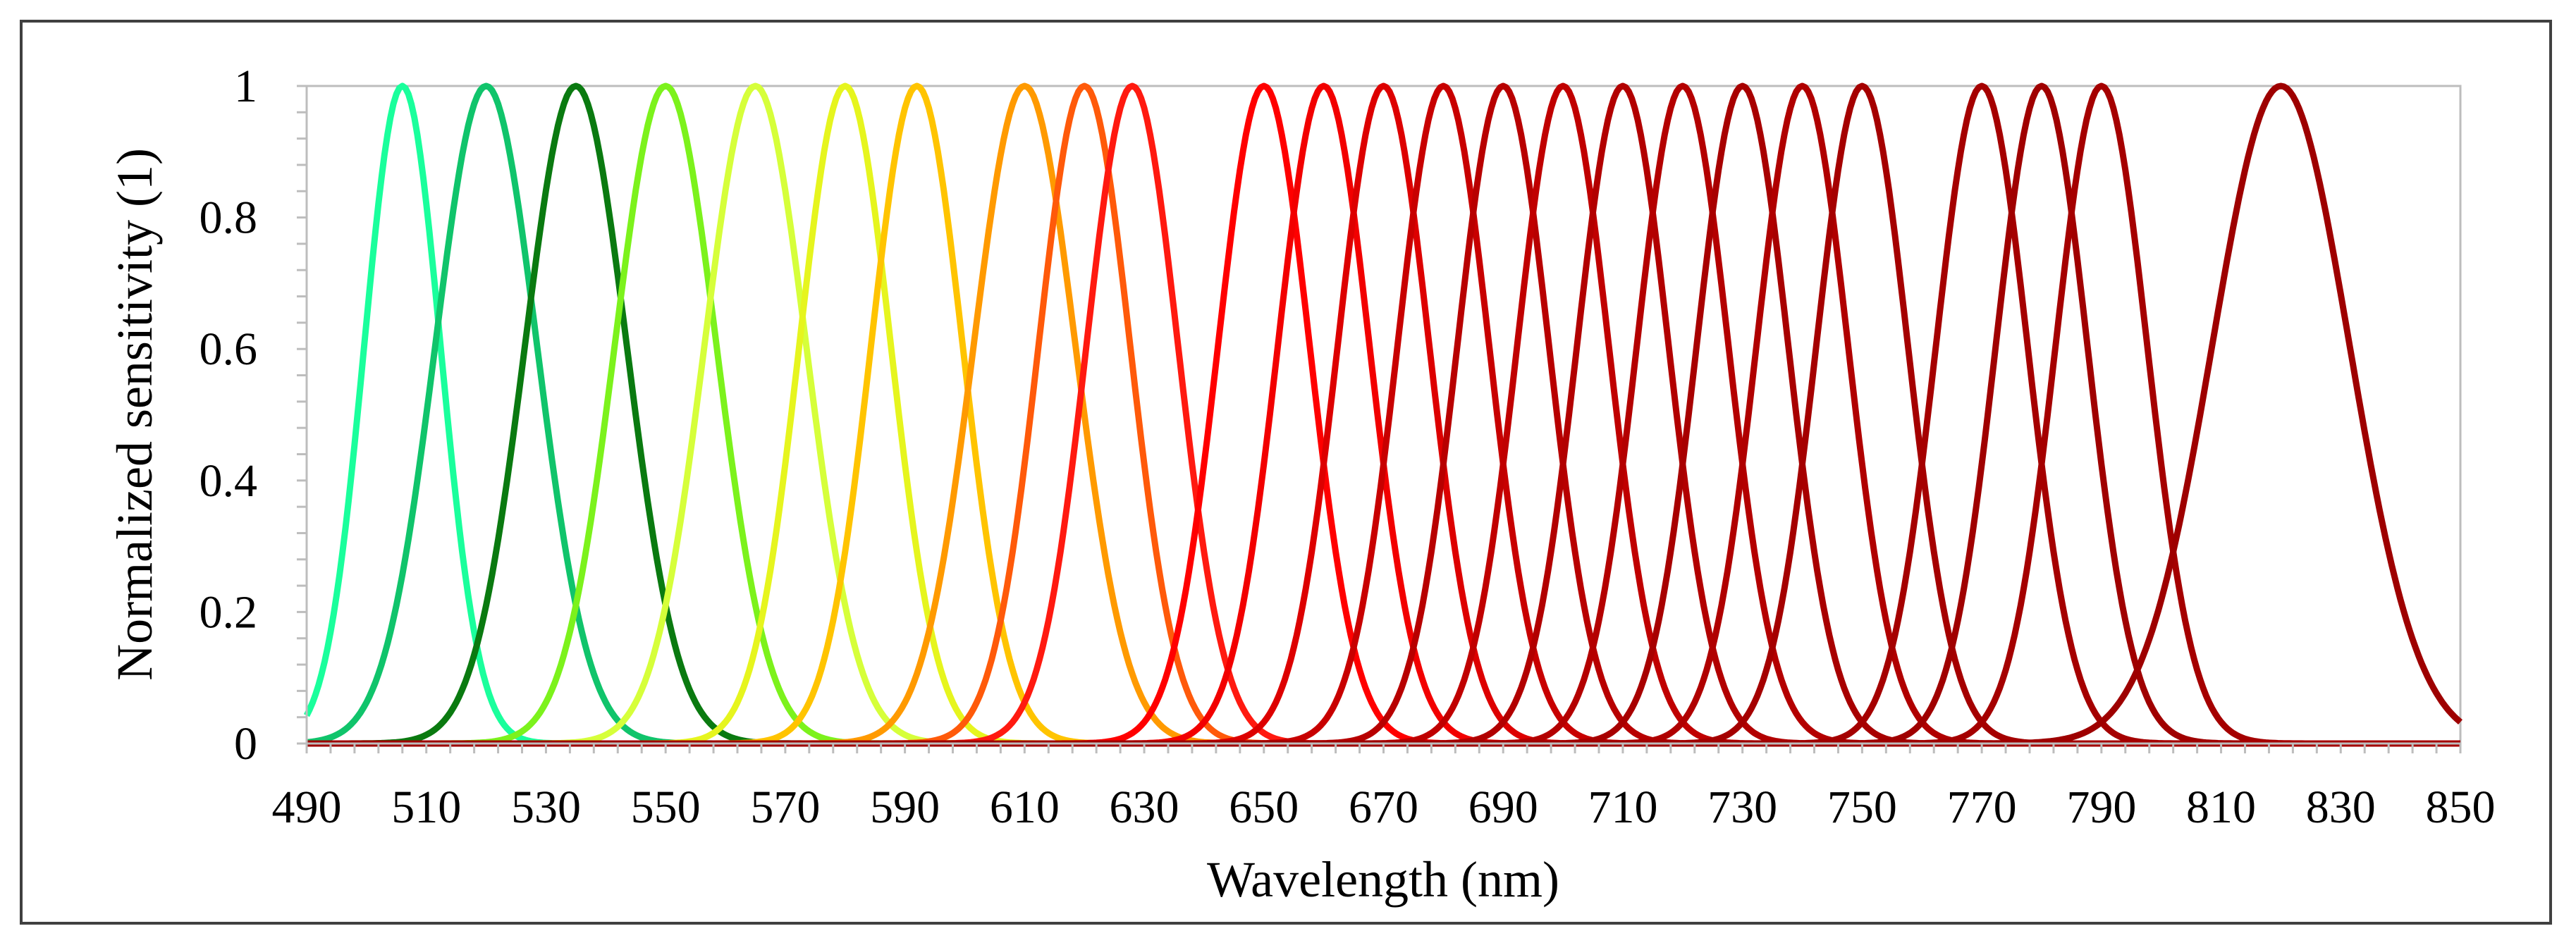  Describe the element at coordinates (229, 218) in the screenshot. I see `y-tick-label: 0.8` at that location.